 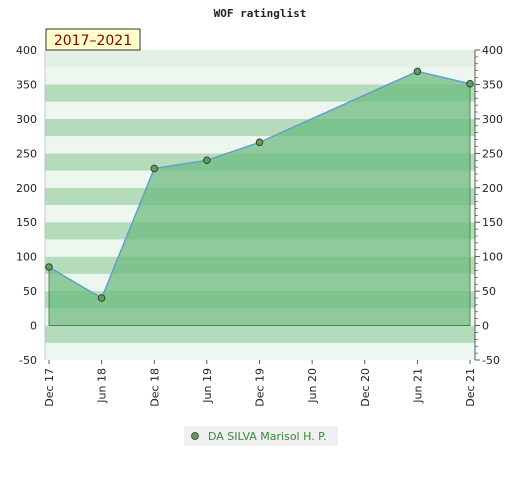 I want to click on y-tick-label-right: 250, so click(x=492, y=153).